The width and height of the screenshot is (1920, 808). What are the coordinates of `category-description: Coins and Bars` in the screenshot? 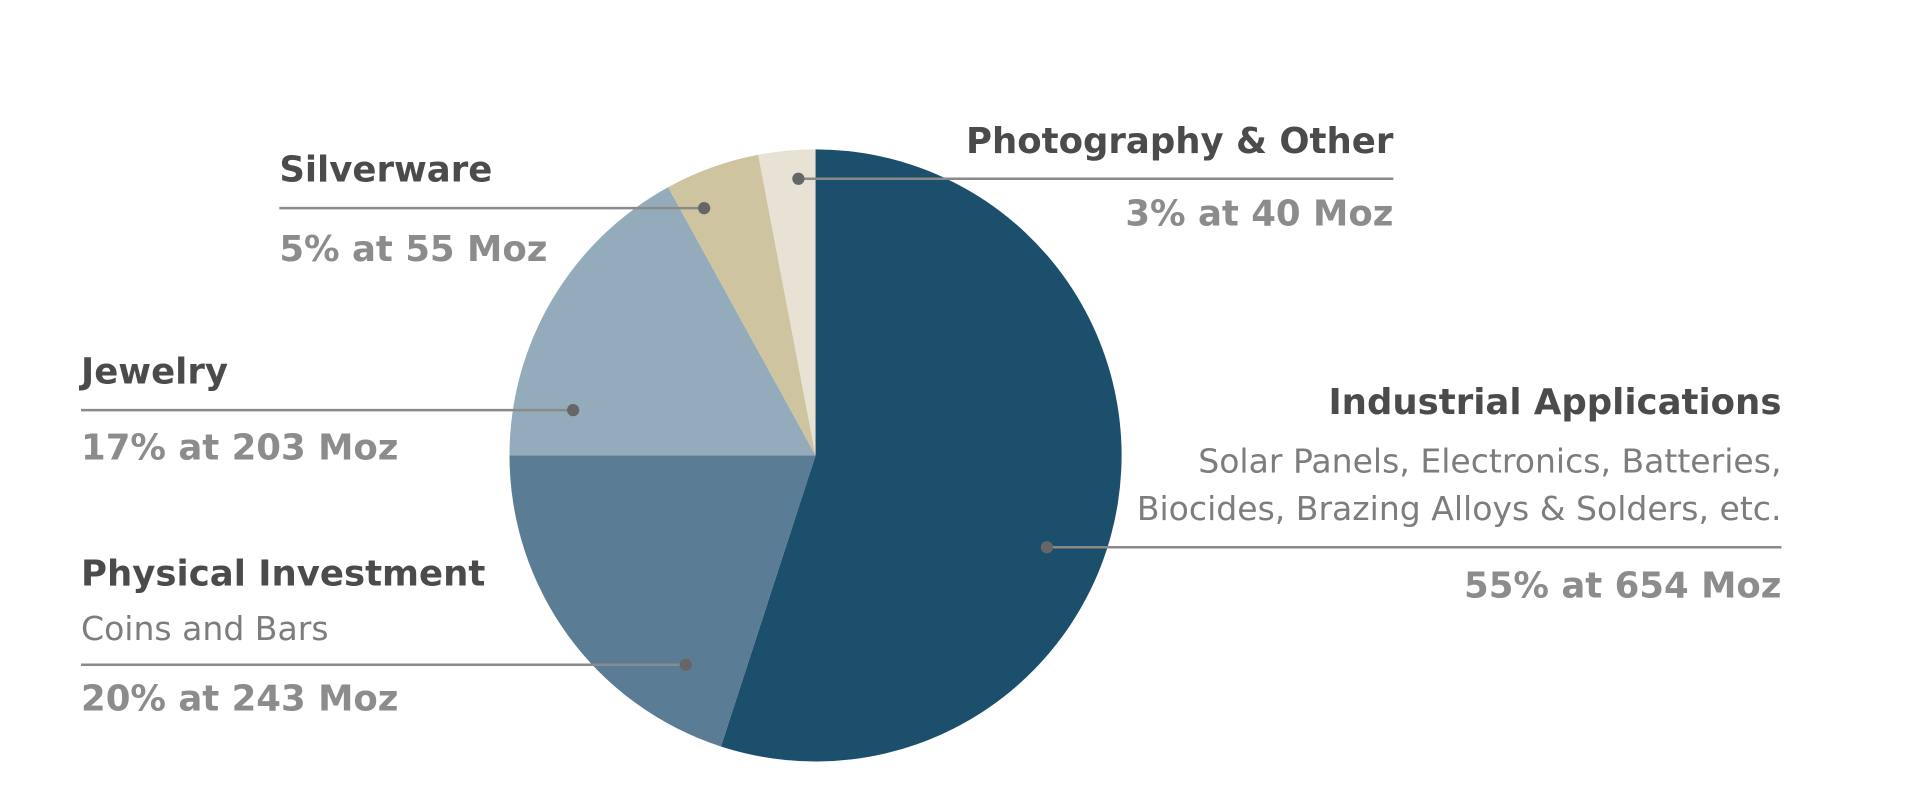 It's located at (205, 628).